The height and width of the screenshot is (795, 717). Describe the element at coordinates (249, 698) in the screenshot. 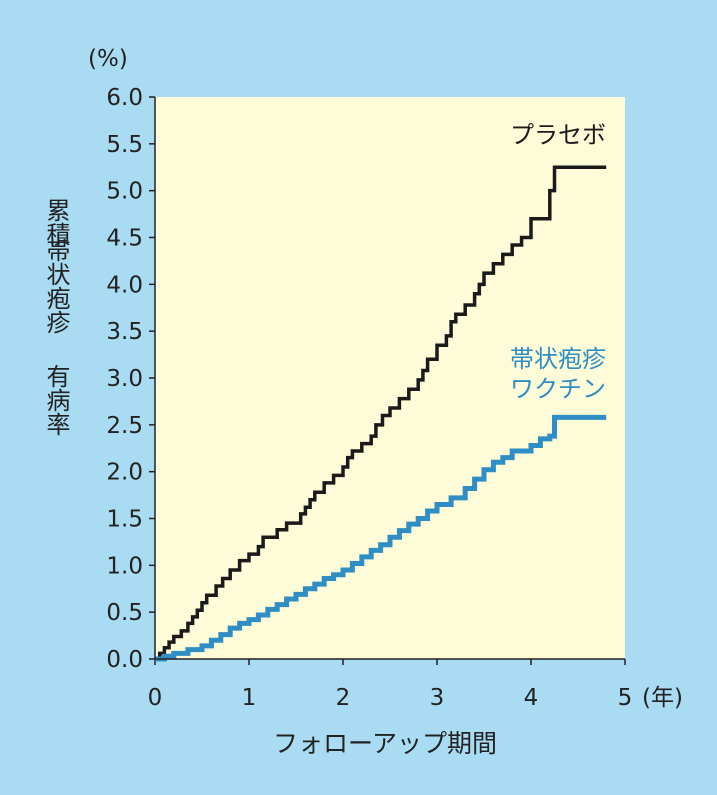

I see `x-tick-label: 1` at that location.